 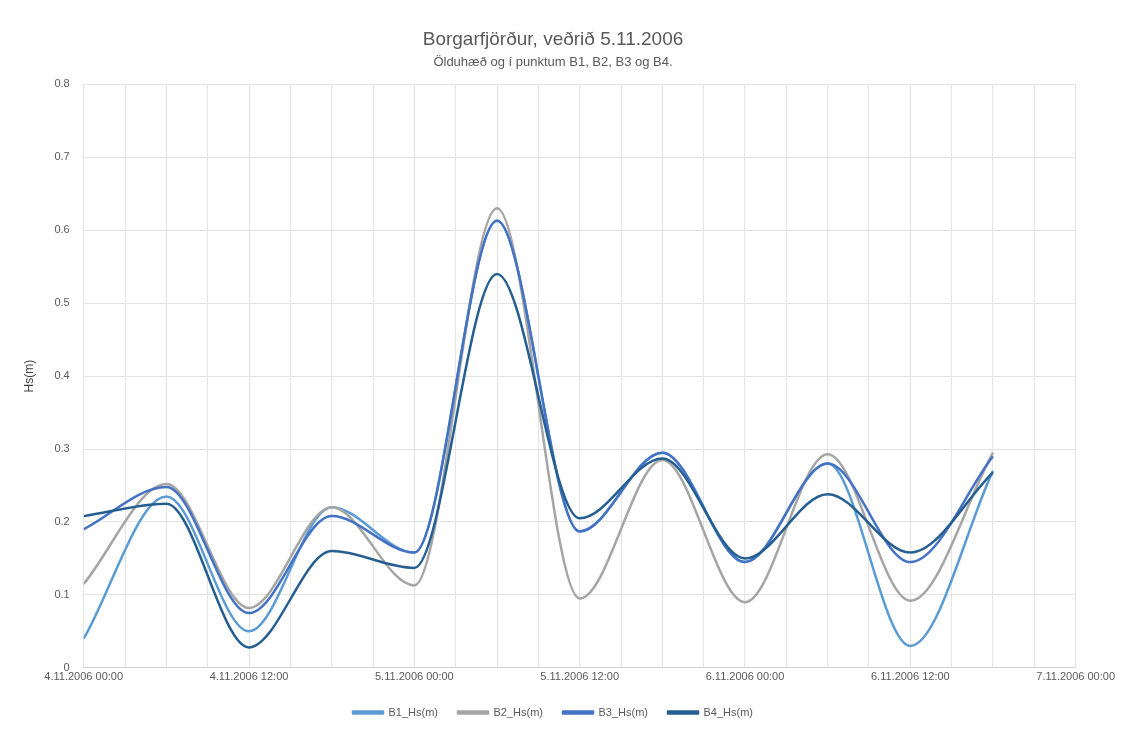 What do you see at coordinates (62, 375) in the screenshot?
I see `y-tick-label: 0.4` at bounding box center [62, 375].